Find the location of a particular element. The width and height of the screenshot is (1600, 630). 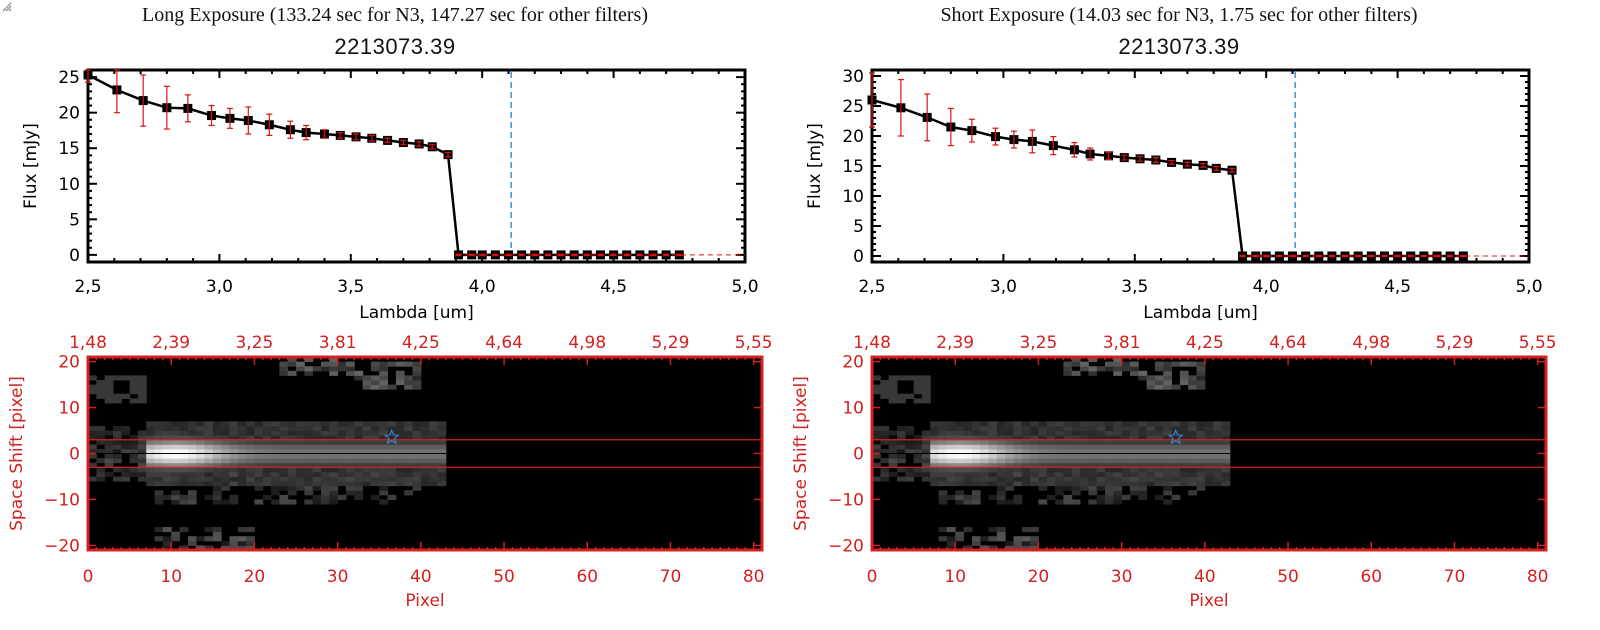

resize-grip-icon is located at coordinates (6, 6).